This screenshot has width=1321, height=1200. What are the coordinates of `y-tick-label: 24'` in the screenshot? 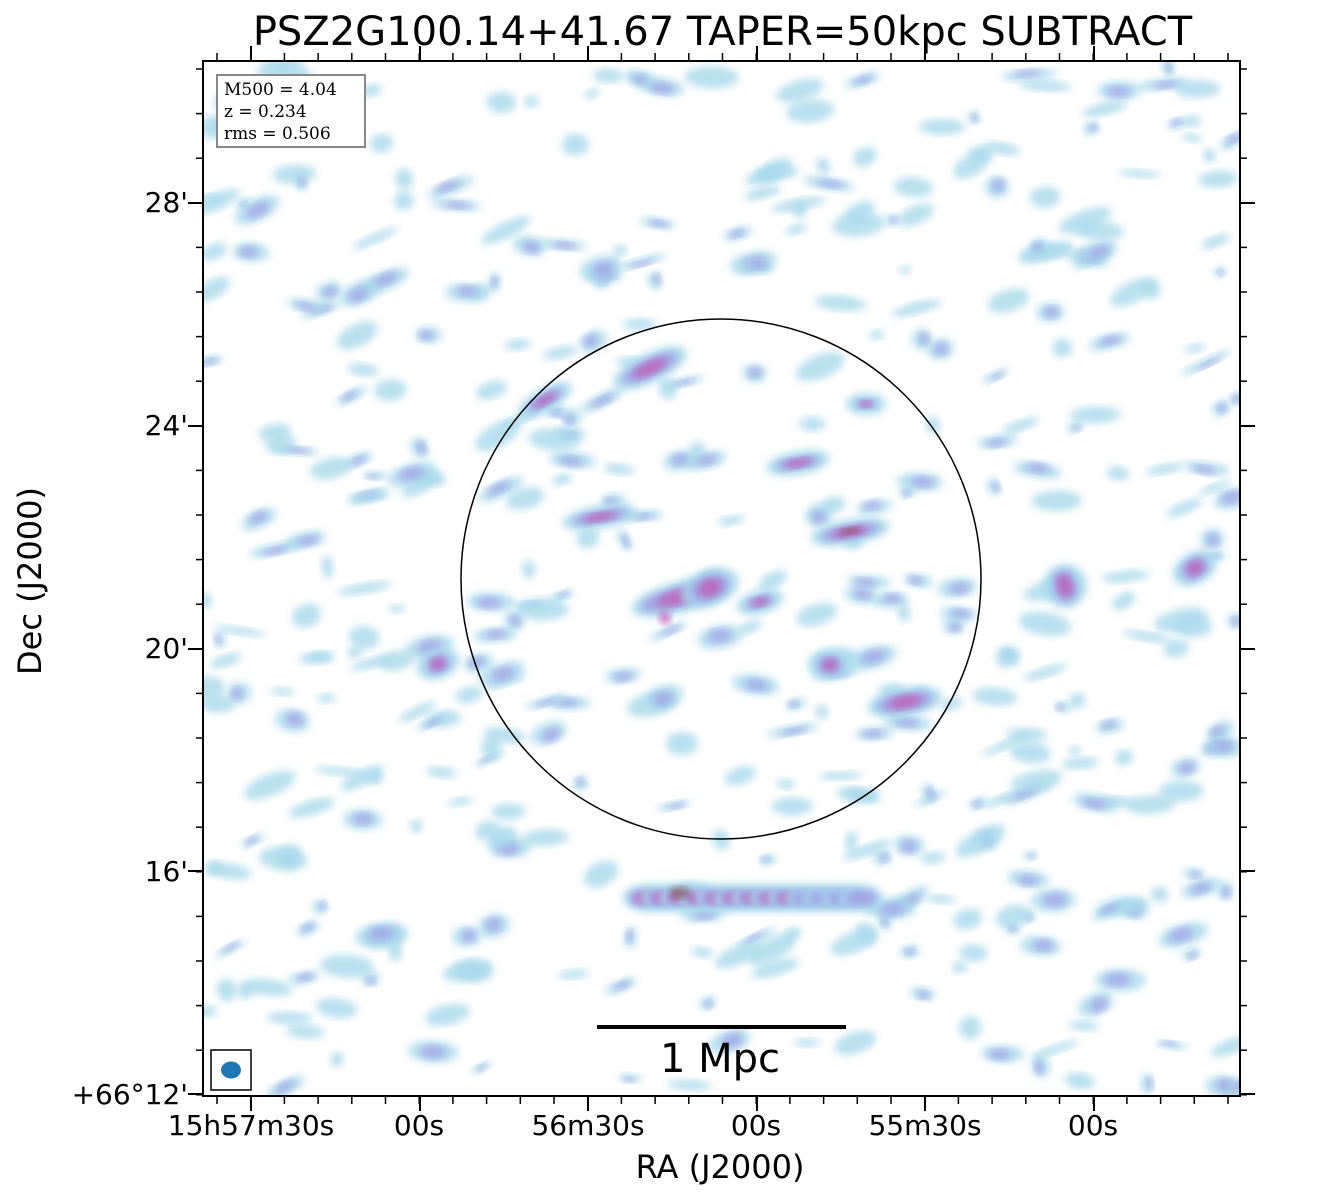 It's located at (166, 425).